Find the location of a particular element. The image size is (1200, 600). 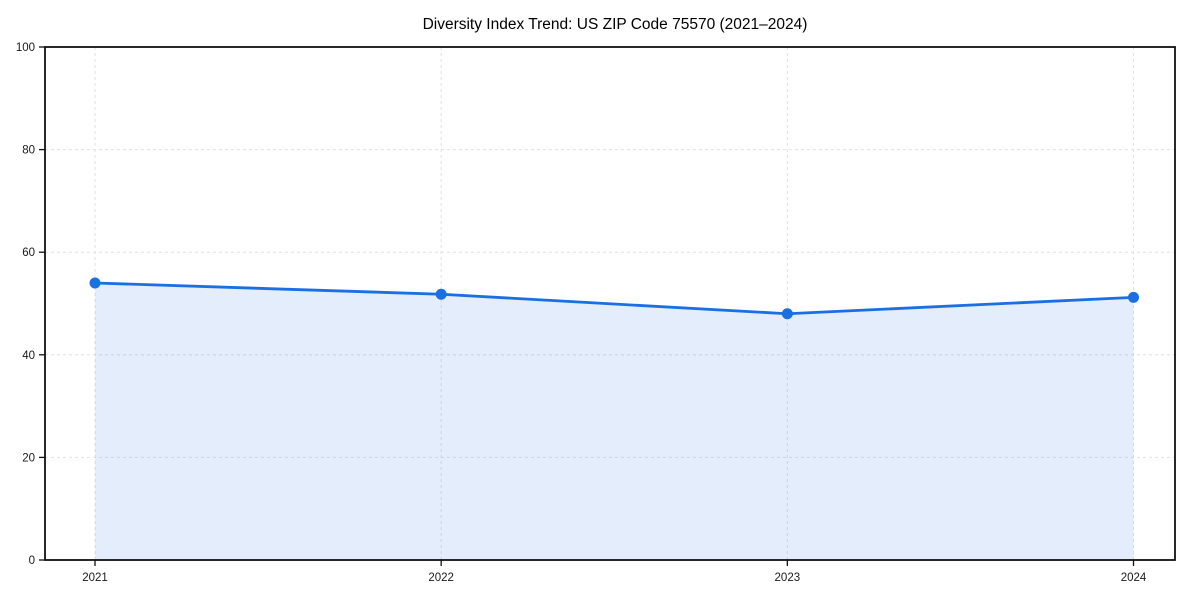

x-axis-tick-label: 2023 is located at coordinates (788, 578).